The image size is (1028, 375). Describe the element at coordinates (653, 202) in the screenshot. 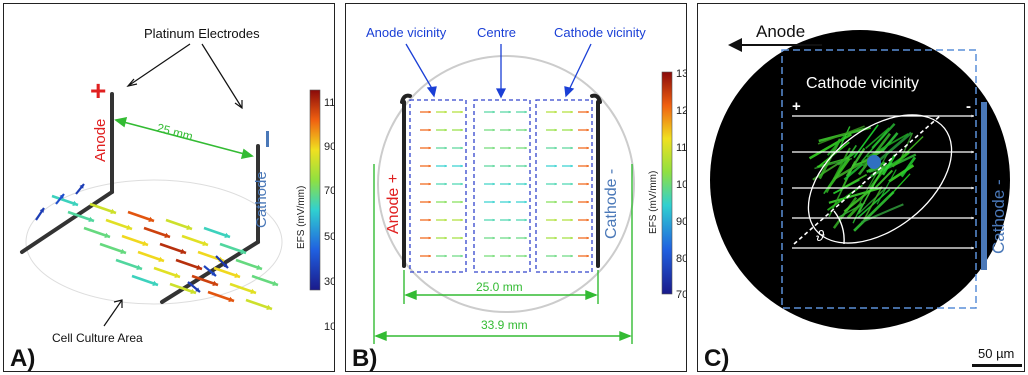

I see `colorbar-b-title: EFS (mV/mm)` at that location.